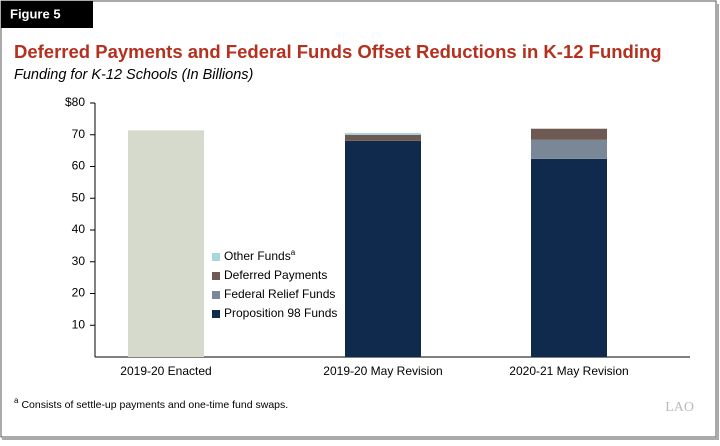 Image resolution: width=720 pixels, height=446 pixels. Describe the element at coordinates (679, 407) in the screenshot. I see `logo: LAO` at that location.